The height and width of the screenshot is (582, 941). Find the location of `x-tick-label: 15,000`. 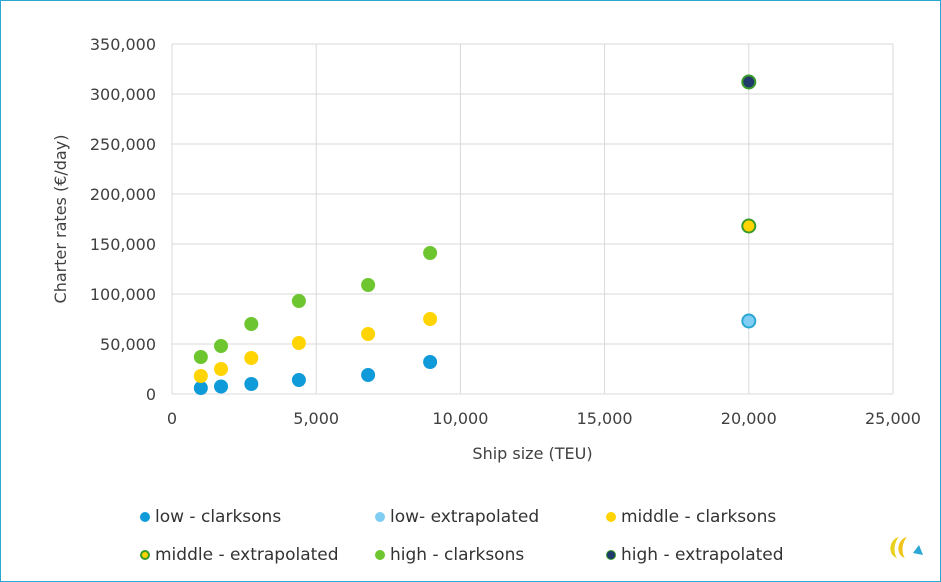

x-tick-label: 15,000 is located at coordinates (605, 418).